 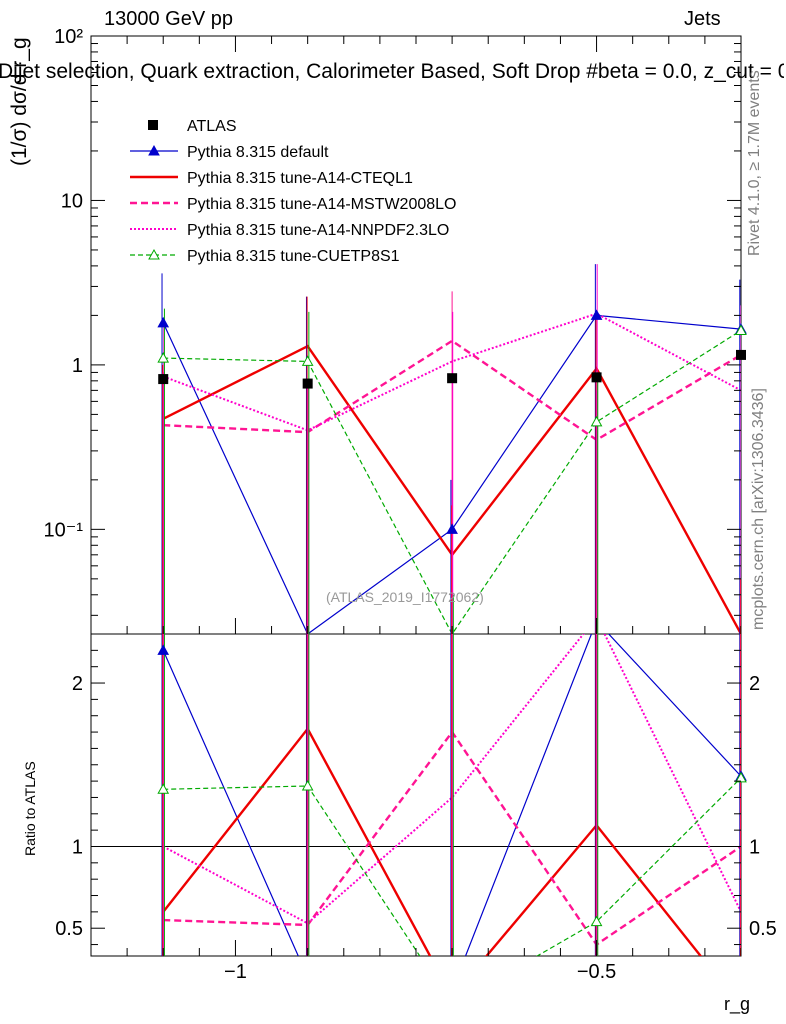 I want to click on ratio-tick-label-right: 2, so click(x=754, y=684).